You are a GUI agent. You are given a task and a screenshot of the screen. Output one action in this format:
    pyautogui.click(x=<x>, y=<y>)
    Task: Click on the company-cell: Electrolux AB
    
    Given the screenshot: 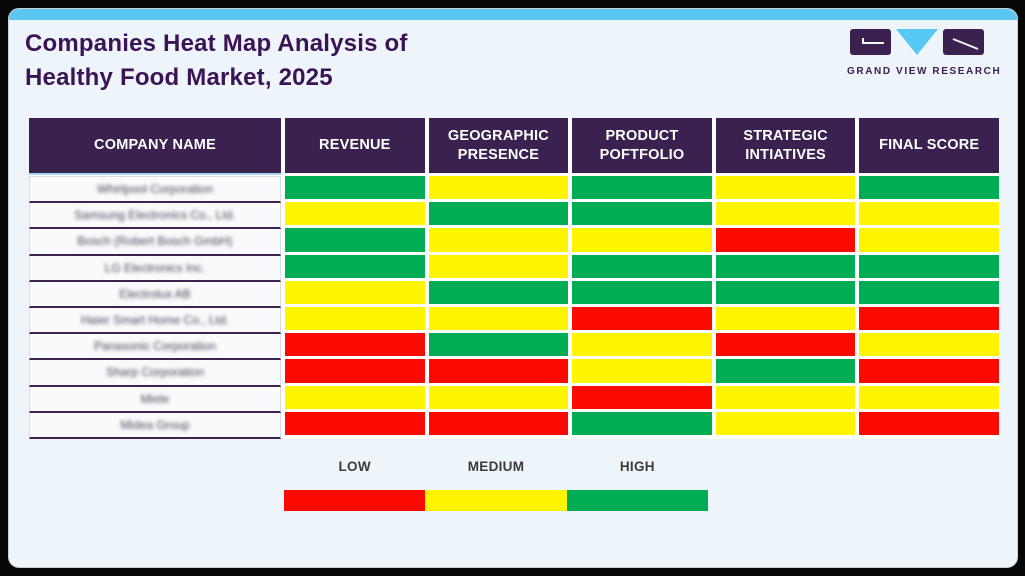 What is the action you would take?
    pyautogui.click(x=155, y=294)
    